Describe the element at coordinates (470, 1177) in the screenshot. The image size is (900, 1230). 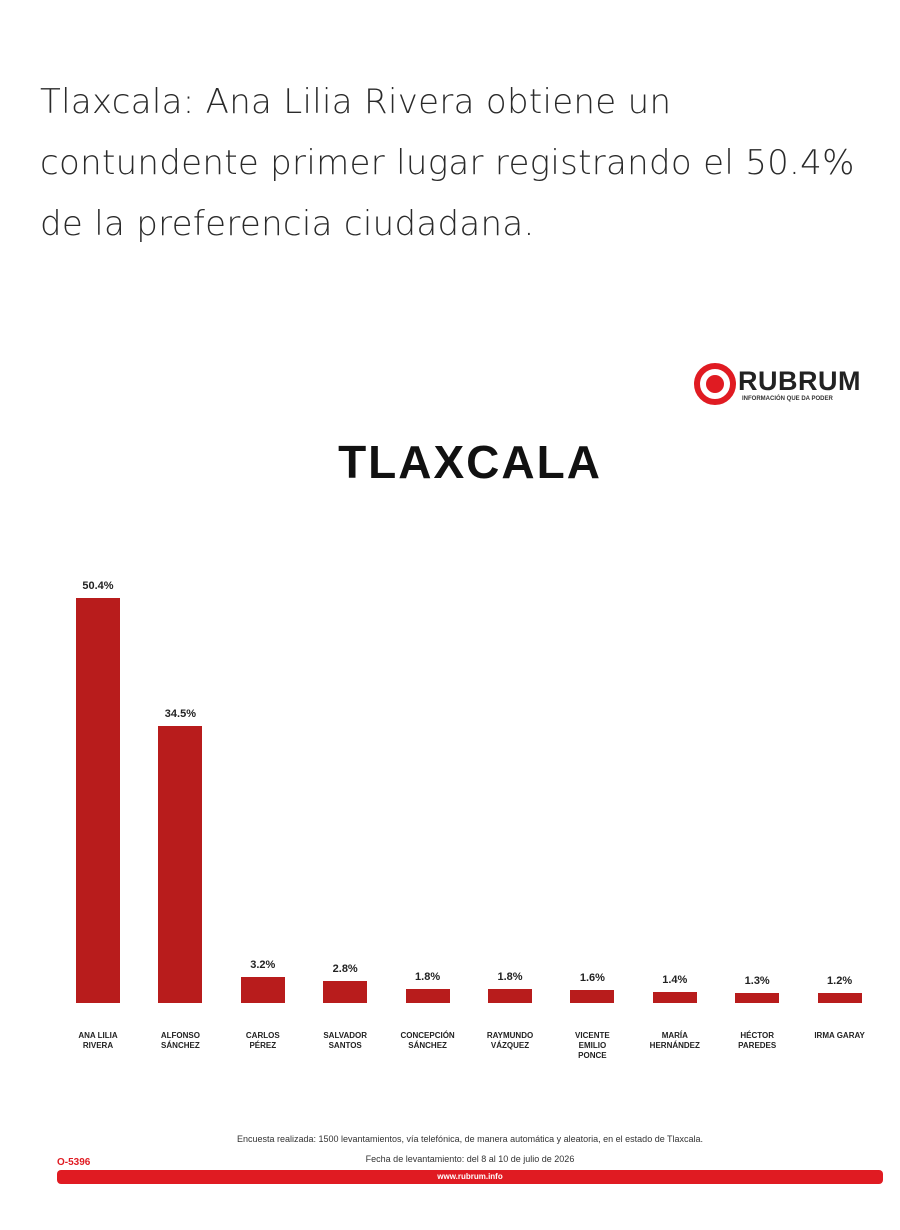
I see `url-bar: www.rubrum.info` at that location.